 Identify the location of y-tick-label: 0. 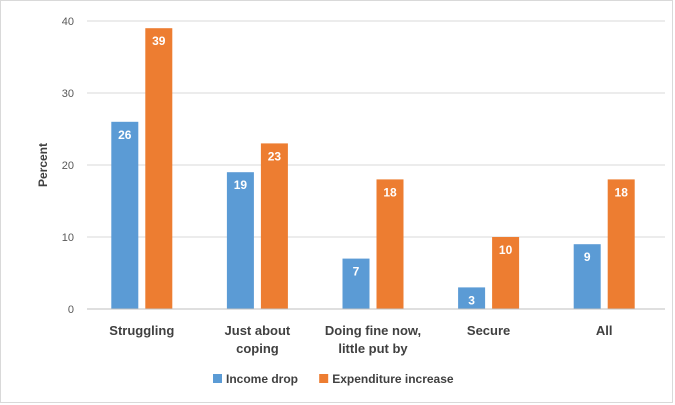
(71, 310).